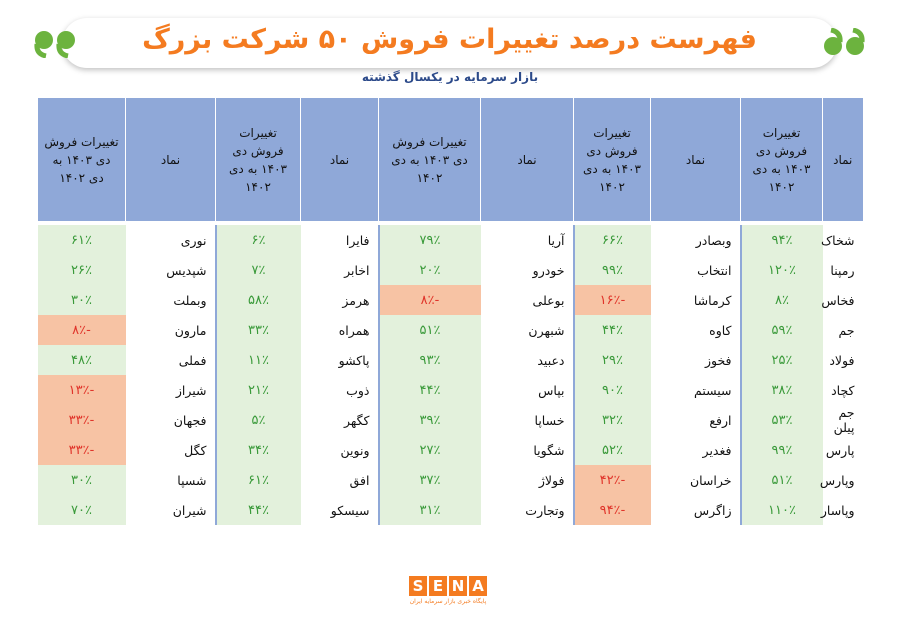  Describe the element at coordinates (611, 480) in the screenshot. I see `change-cell: -۴۲٪` at that location.